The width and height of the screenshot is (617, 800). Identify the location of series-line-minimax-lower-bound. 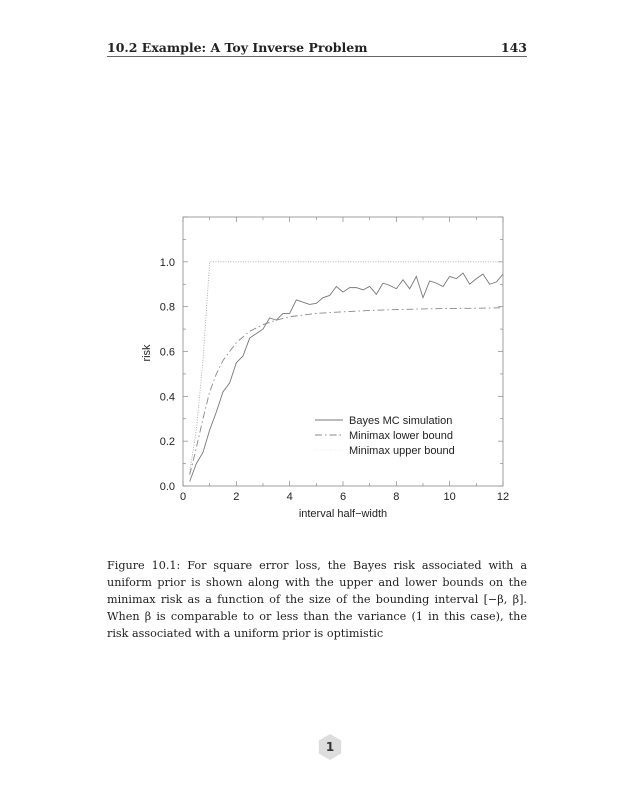
(346, 391).